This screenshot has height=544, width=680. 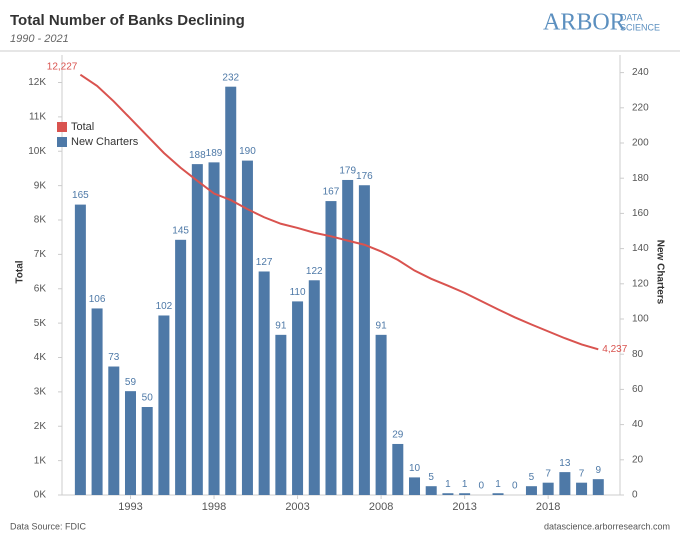 I want to click on y2-tick-label: 180, so click(x=640, y=178).